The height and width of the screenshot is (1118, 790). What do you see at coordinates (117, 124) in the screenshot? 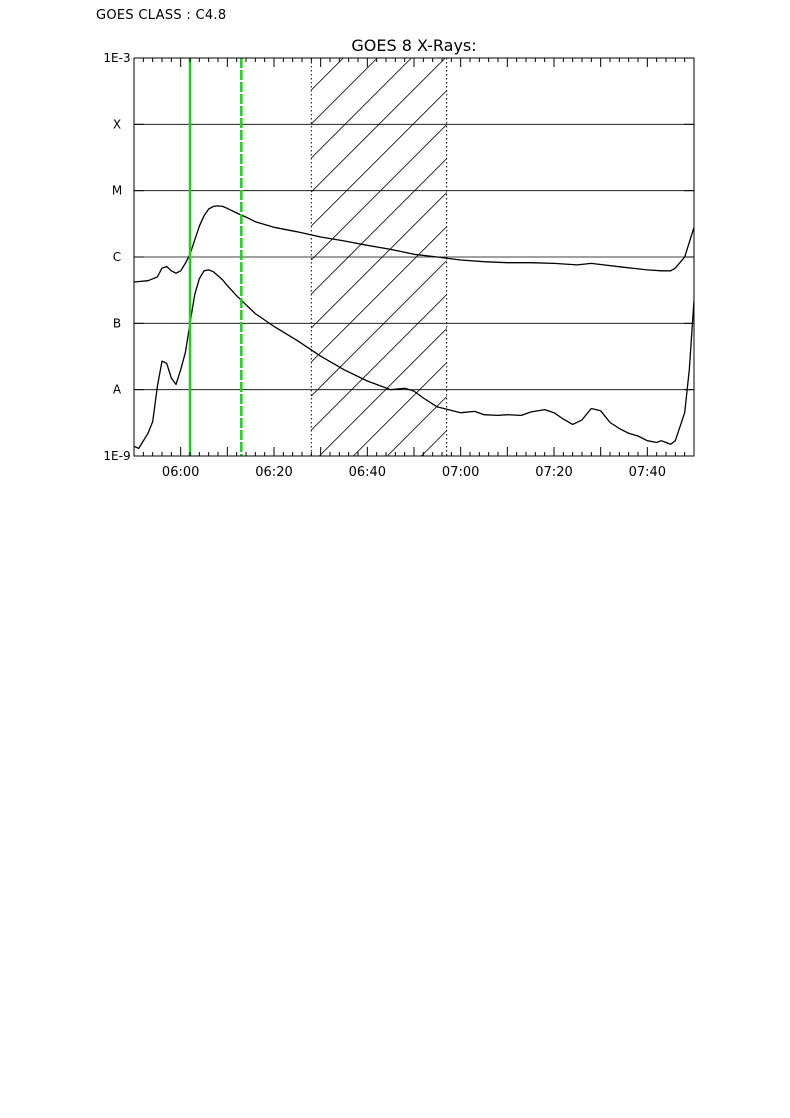
I see `y-tick-label: X` at bounding box center [117, 124].